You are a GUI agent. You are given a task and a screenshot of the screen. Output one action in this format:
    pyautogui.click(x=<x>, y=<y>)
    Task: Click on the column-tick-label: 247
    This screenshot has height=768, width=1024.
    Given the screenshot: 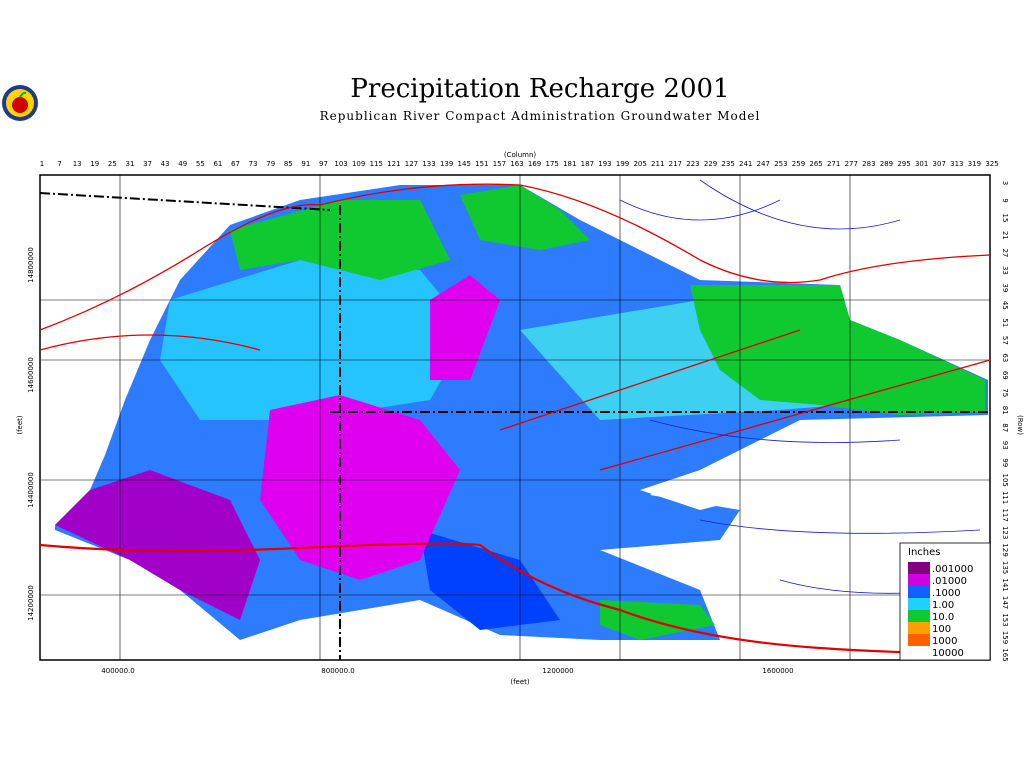 What is the action you would take?
    pyautogui.click(x=763, y=164)
    